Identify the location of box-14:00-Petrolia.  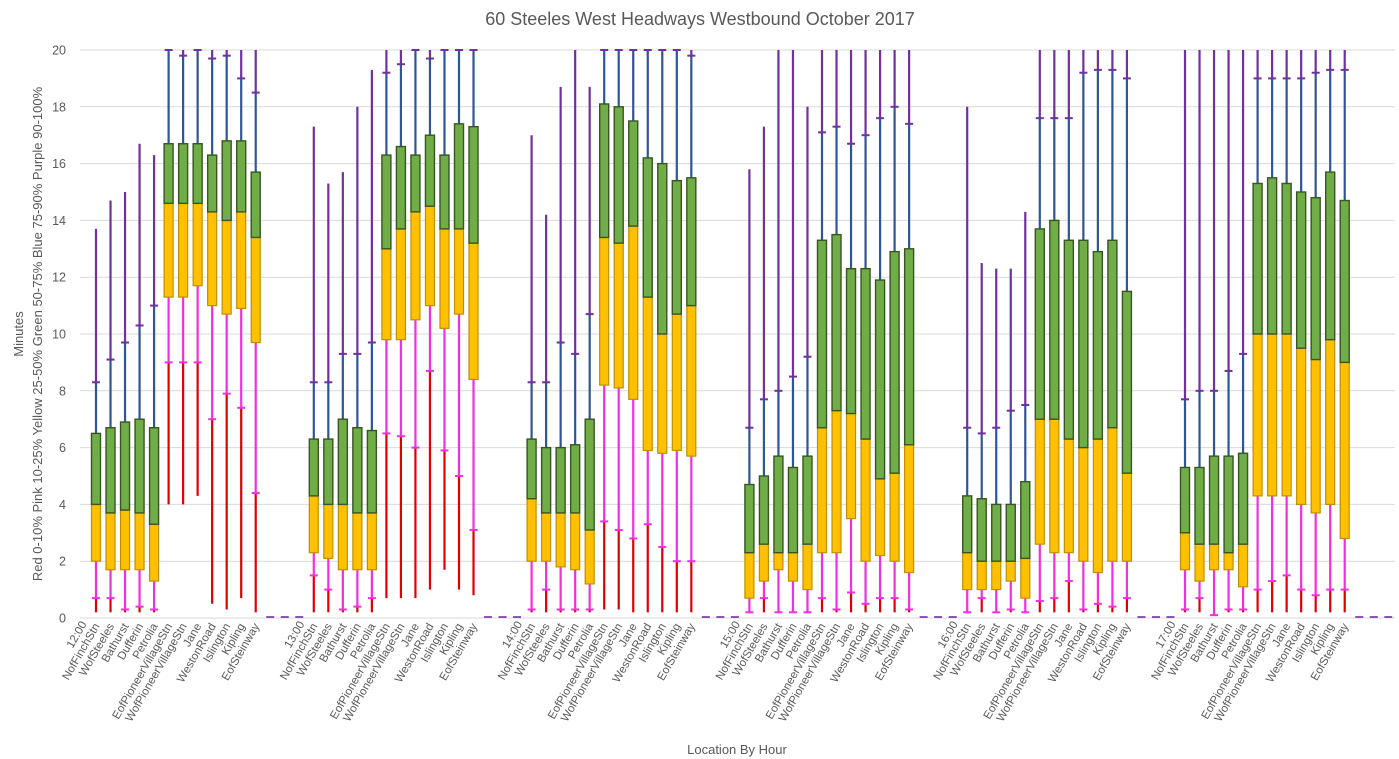
(589, 349).